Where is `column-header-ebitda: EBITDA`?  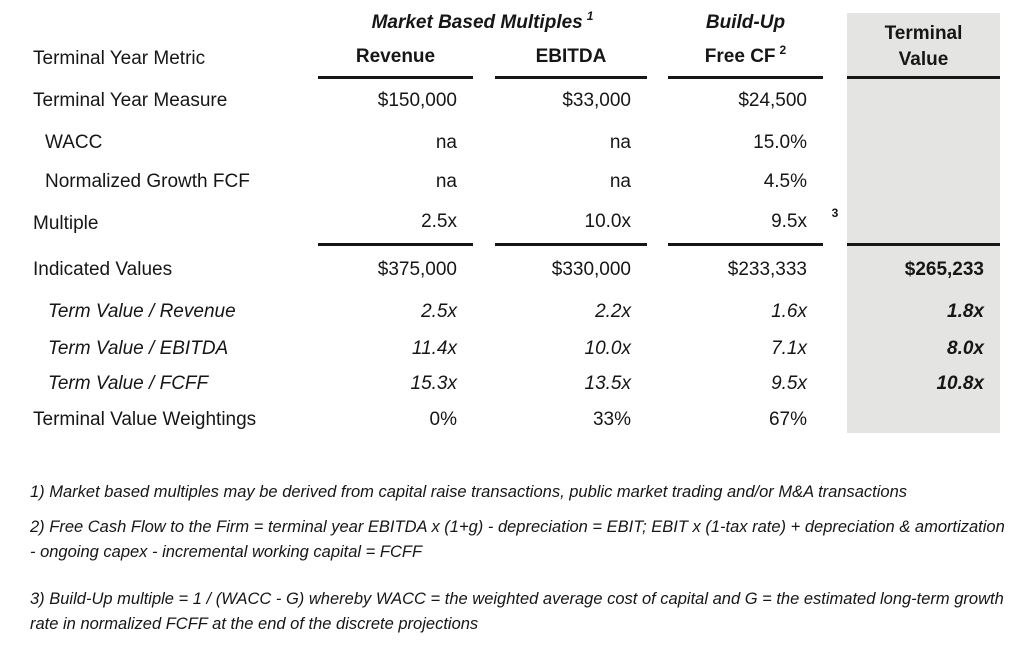
column-header-ebitda: EBITDA is located at coordinates (571, 58).